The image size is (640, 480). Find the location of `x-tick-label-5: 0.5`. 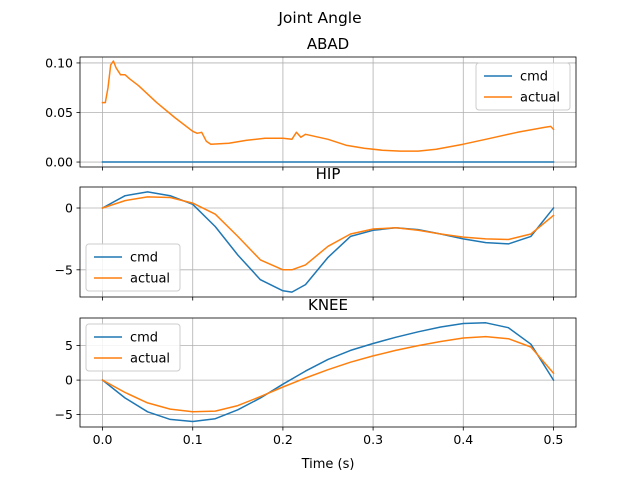

x-tick-label-5: 0.5 is located at coordinates (554, 439).